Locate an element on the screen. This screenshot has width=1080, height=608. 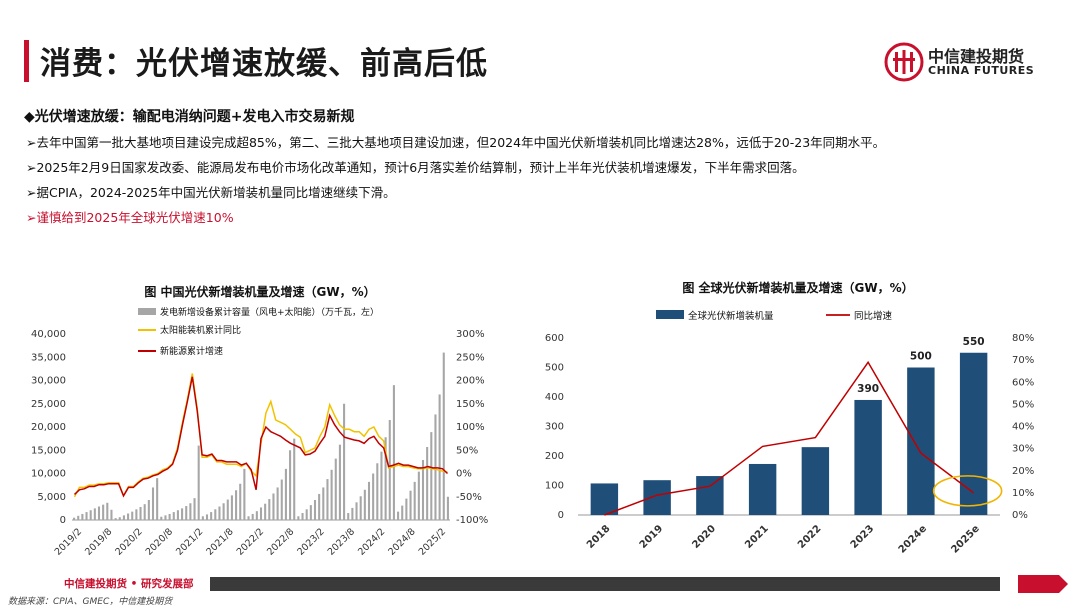
y-left-tick: 100 is located at coordinates (554, 486).